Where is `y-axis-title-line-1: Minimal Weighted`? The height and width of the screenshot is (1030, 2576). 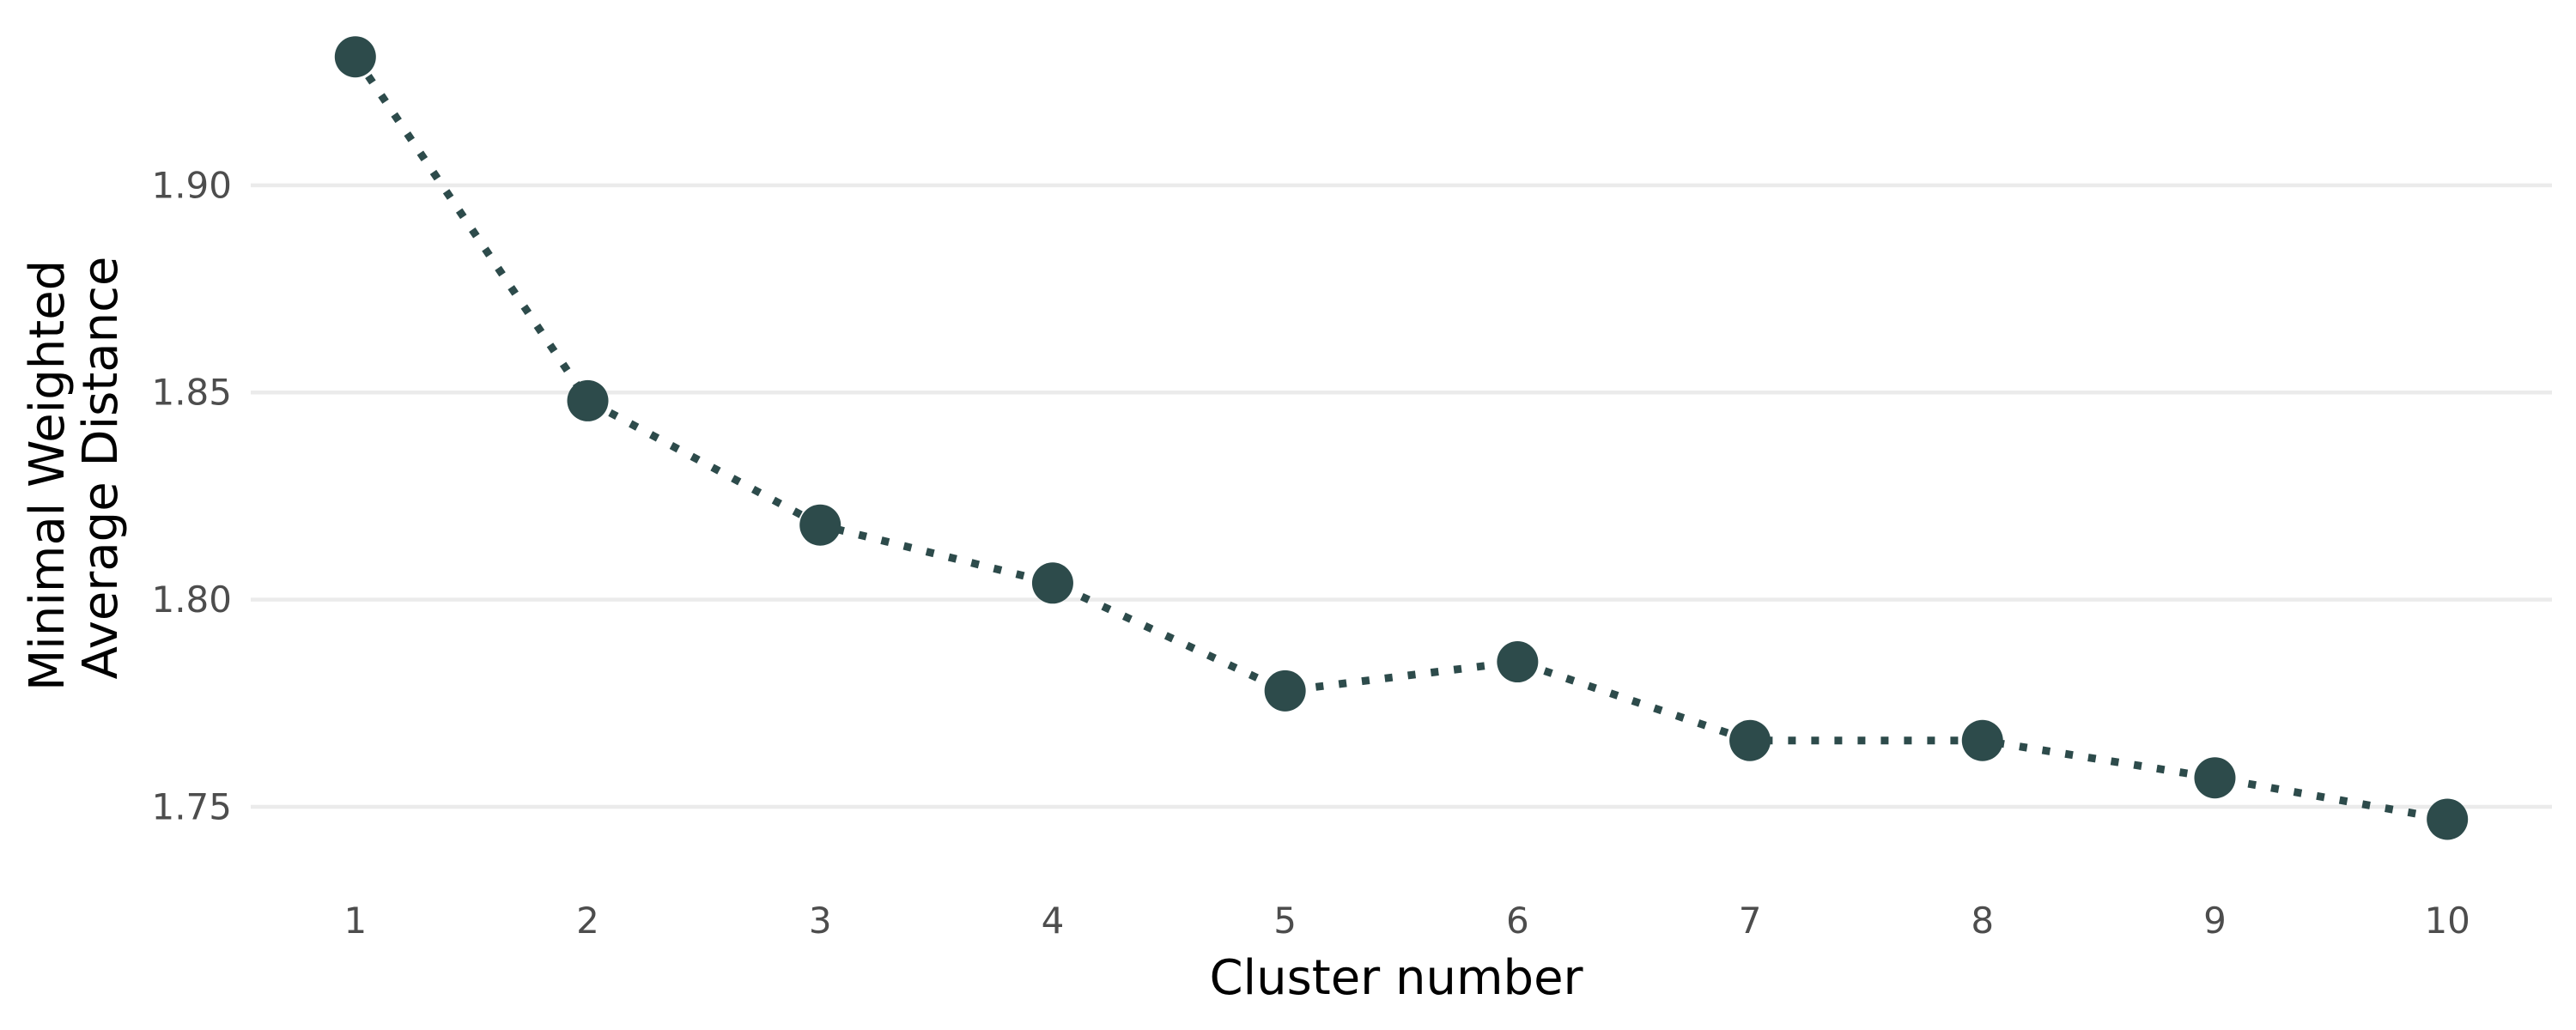
y-axis-title-line-1: Minimal Weighted is located at coordinates (48, 475).